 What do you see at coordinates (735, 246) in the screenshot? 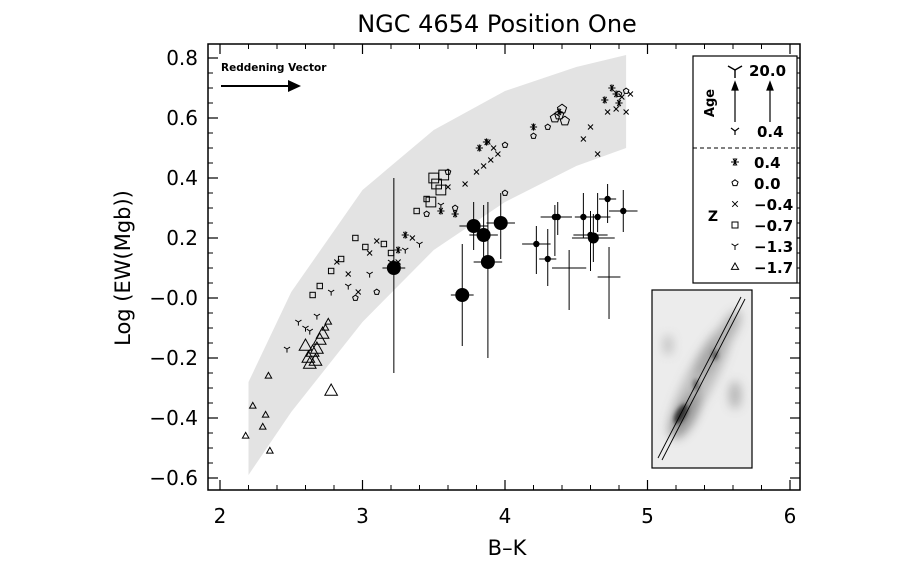
I see `legend-marker-tri` at bounding box center [735, 246].